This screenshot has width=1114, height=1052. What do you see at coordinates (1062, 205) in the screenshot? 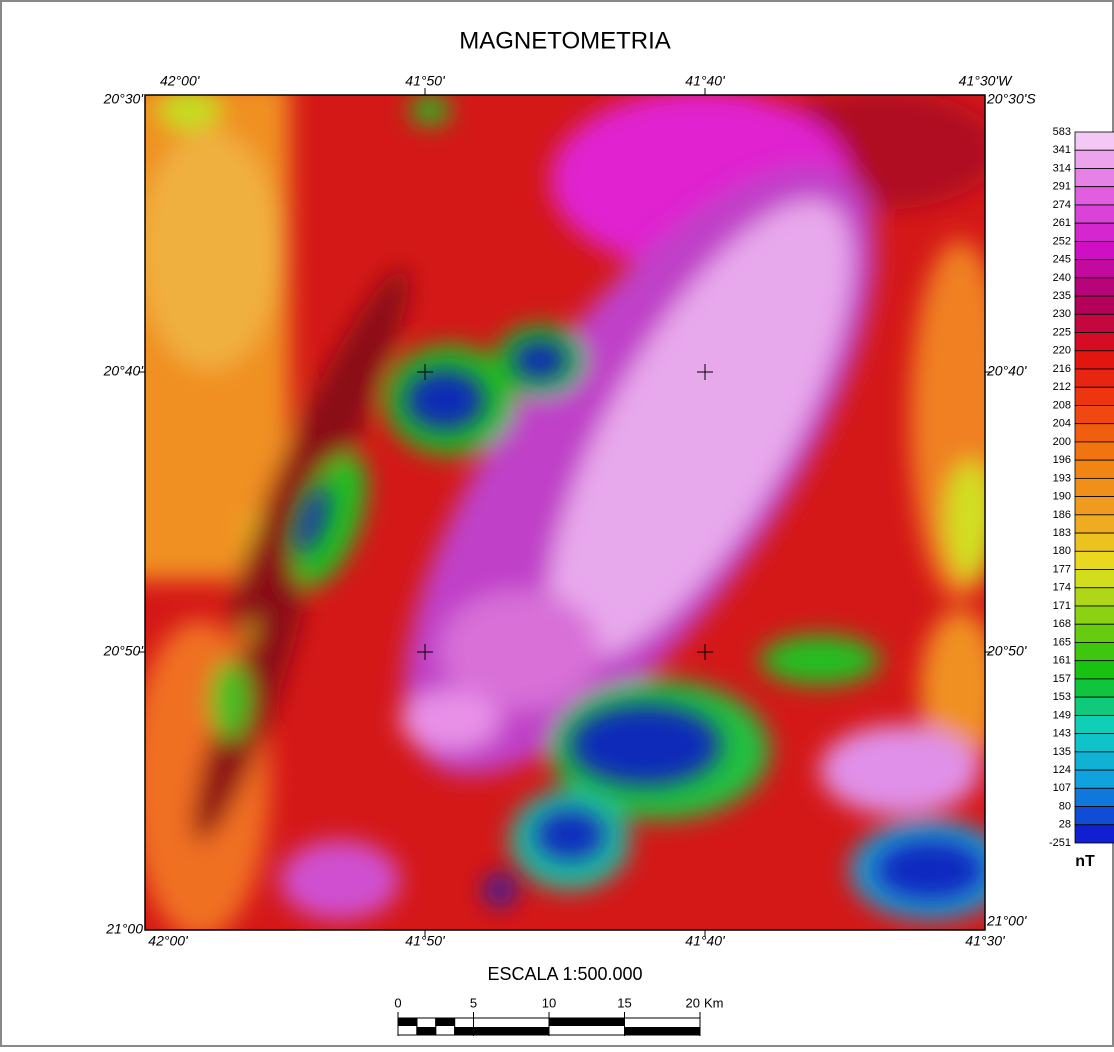
I see `colorbar-label: 274` at bounding box center [1062, 205].